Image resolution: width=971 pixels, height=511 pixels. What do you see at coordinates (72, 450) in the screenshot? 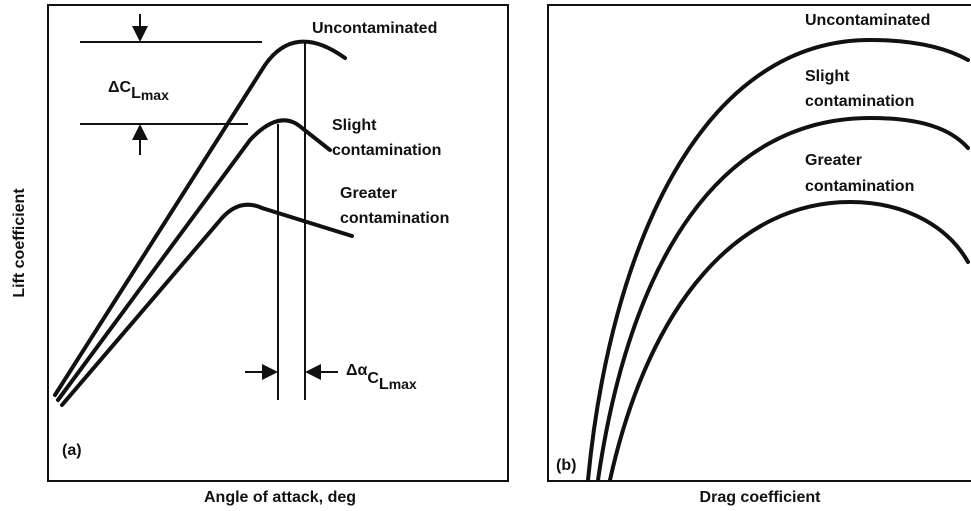
I see `panel-tag: (a)` at bounding box center [72, 450].